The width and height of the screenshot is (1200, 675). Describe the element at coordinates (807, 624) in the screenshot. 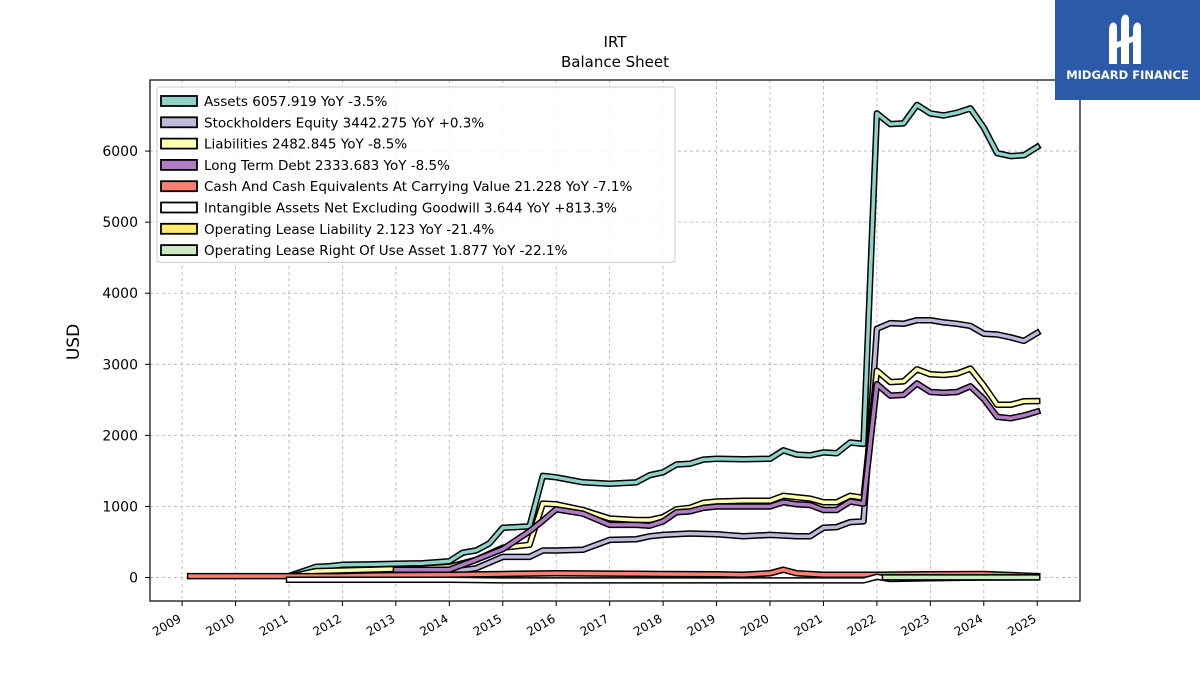

I see `x-tick-label: 2021` at that location.